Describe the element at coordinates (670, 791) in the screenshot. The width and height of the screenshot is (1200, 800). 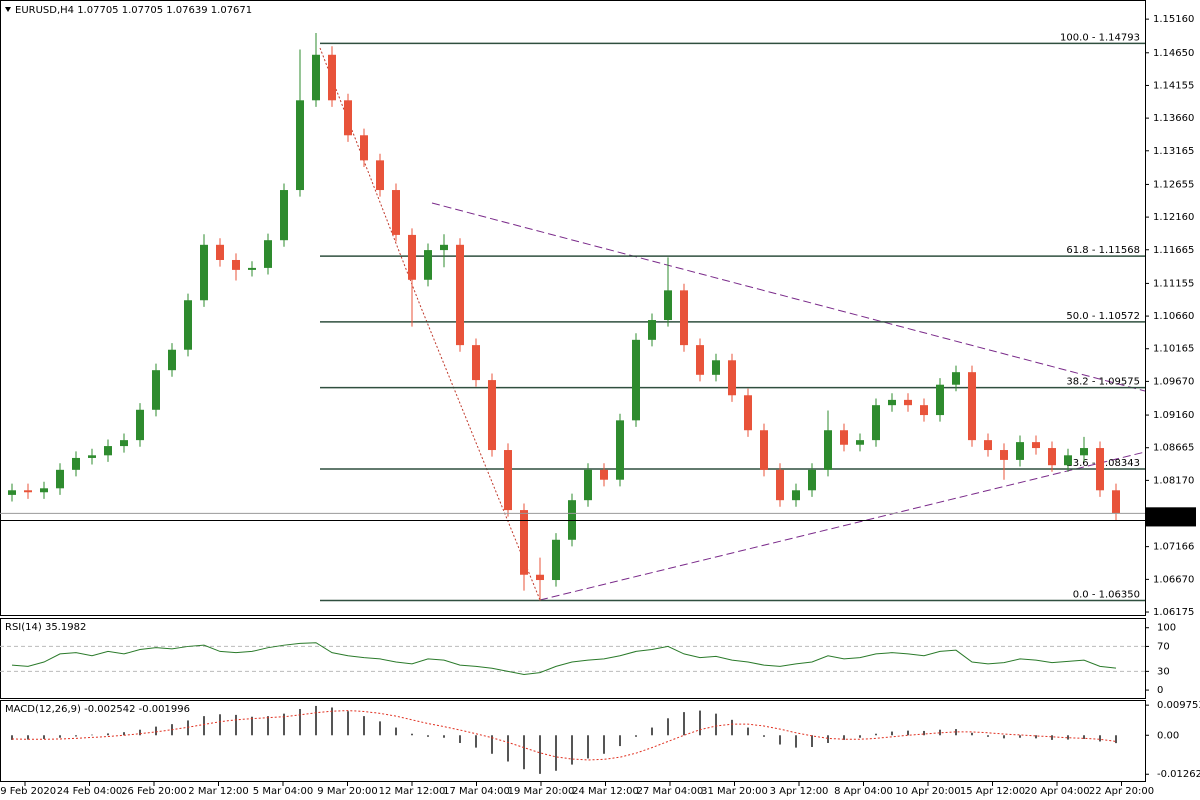
I see `x-tick-label: 27 Mar 04:00` at that location.